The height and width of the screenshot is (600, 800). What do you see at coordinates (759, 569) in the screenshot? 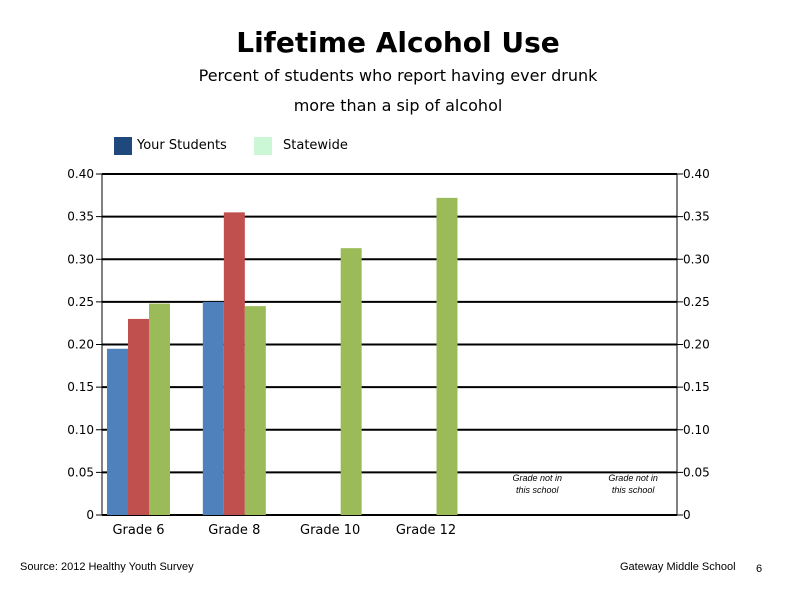
I see `page-number: 6` at bounding box center [759, 569].